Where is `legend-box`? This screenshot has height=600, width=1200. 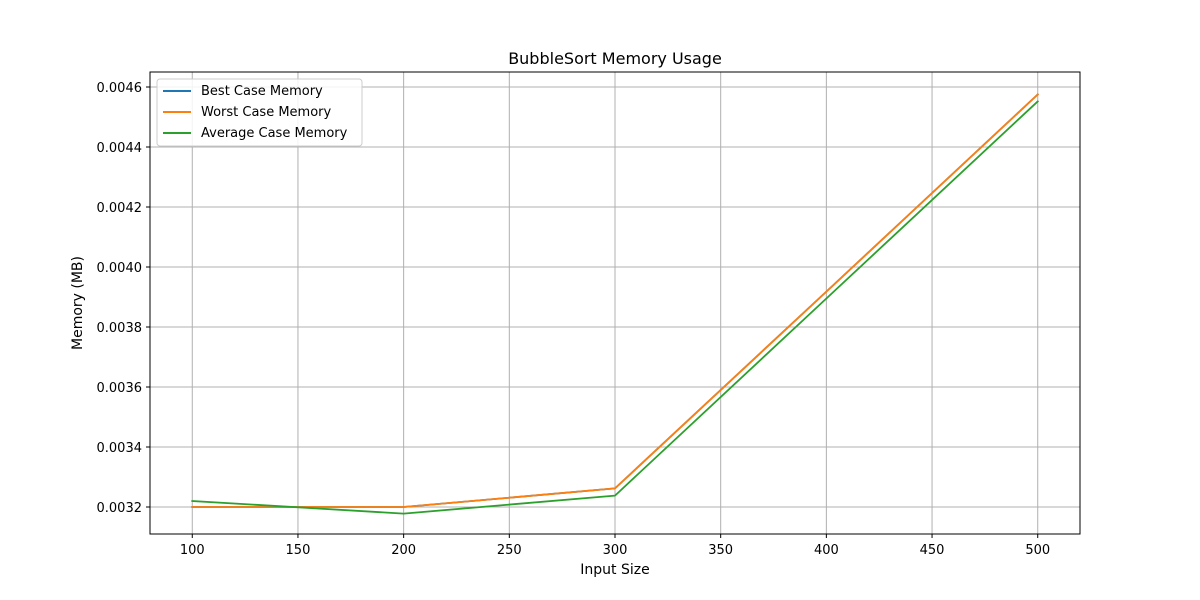 legend-box is located at coordinates (259, 112).